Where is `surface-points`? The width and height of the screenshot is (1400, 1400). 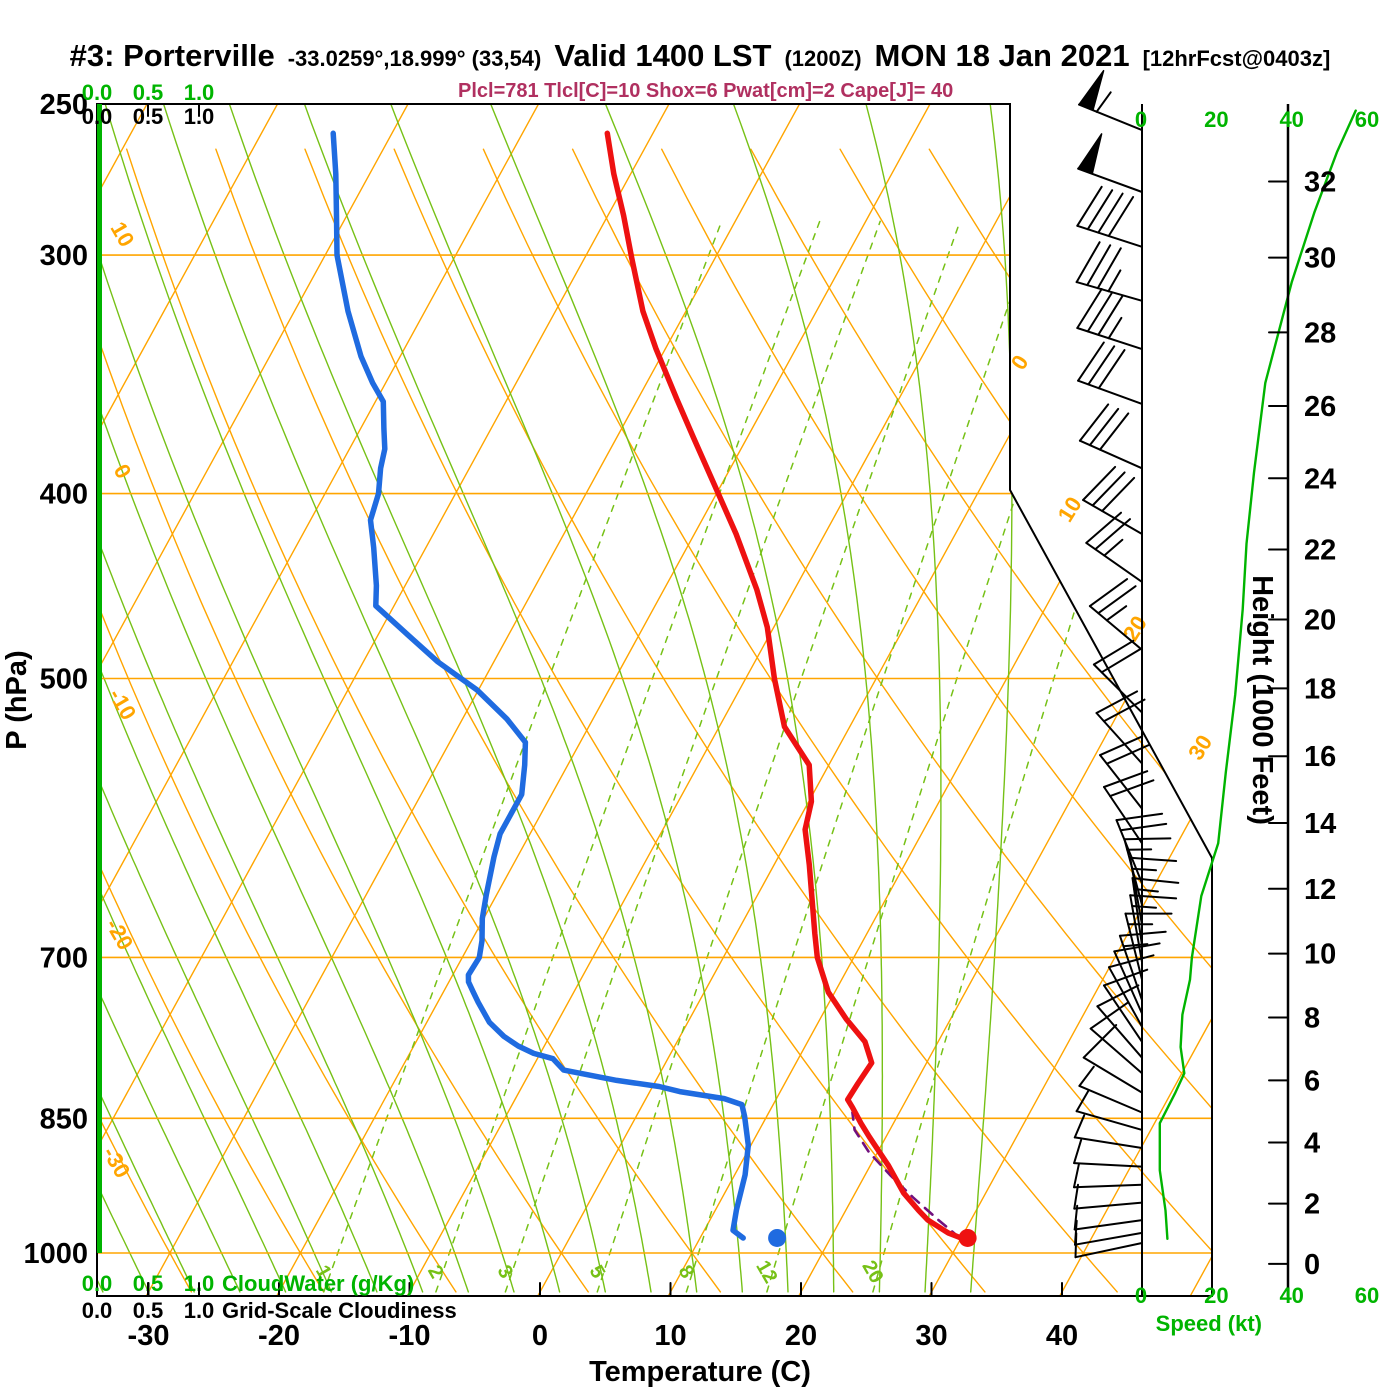 surface-points is located at coordinates (872, 1237).